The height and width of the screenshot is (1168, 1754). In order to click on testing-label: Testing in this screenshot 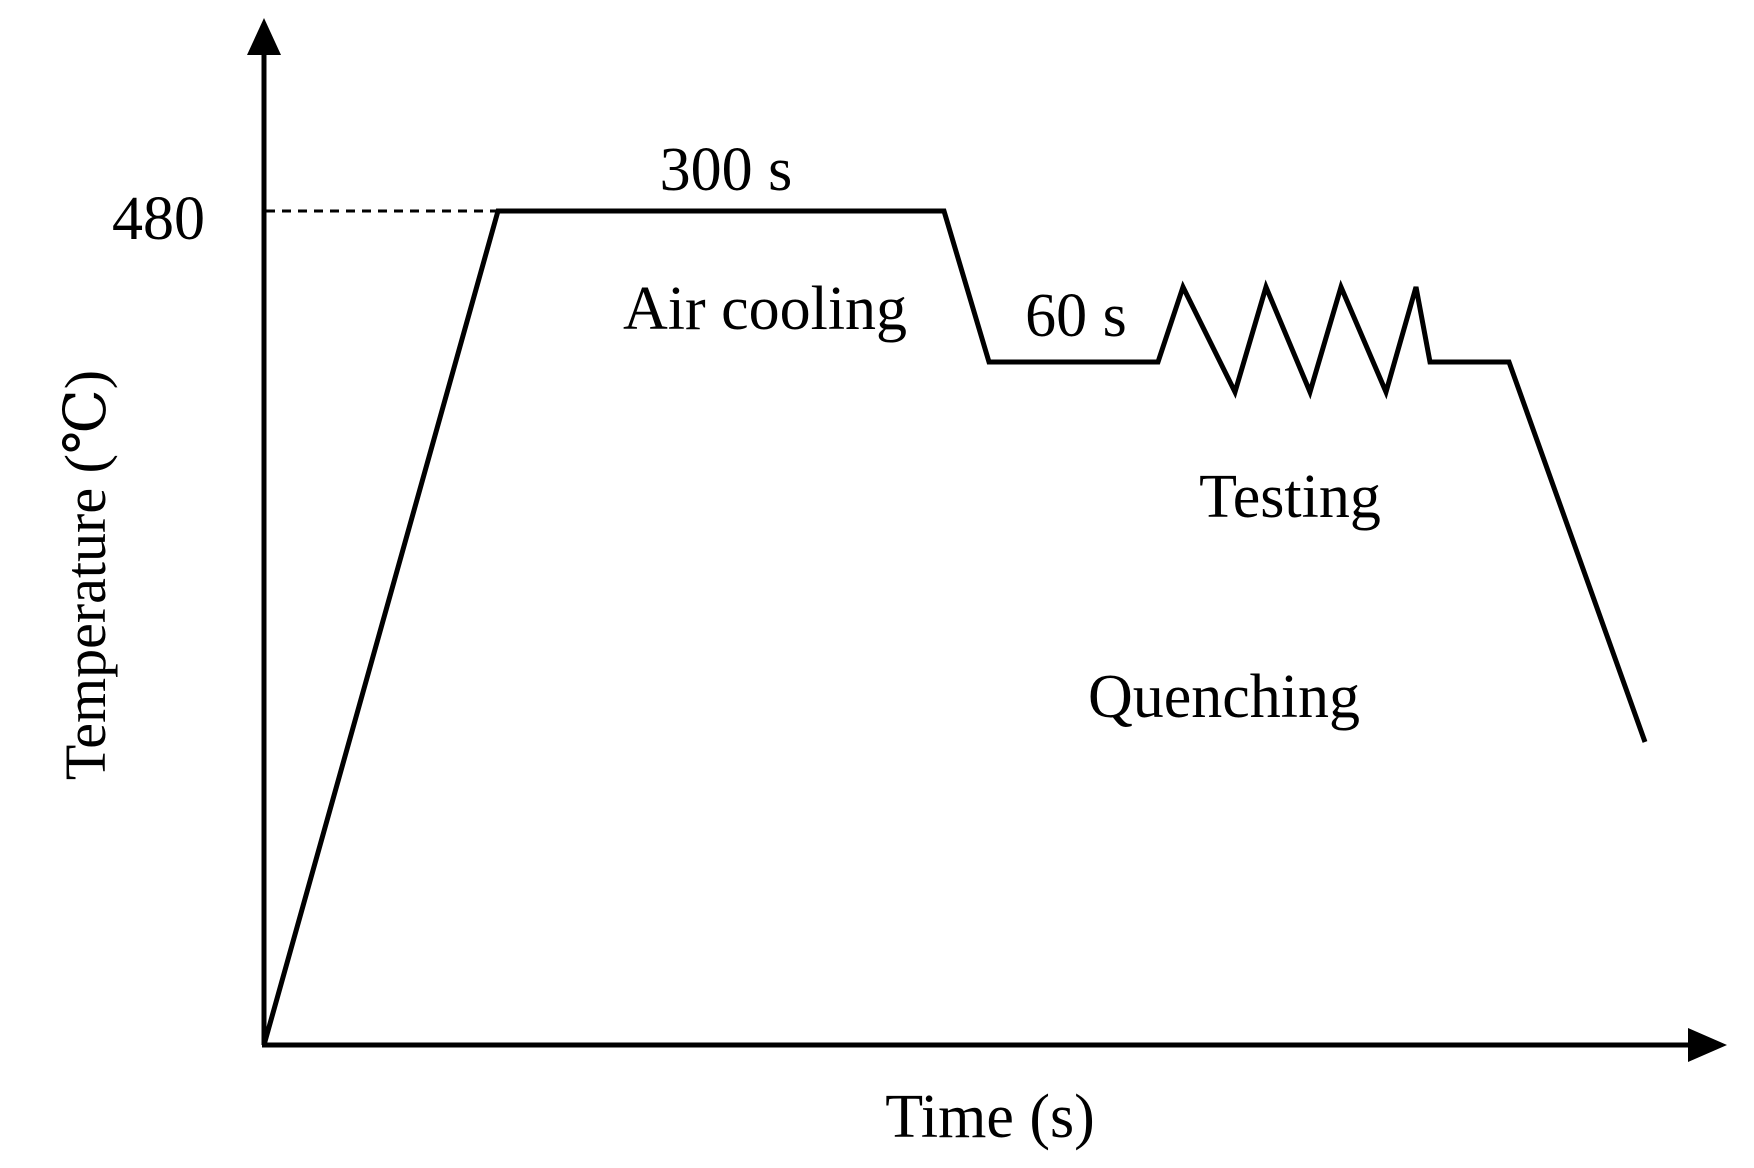, I will do `click(1290, 497)`.